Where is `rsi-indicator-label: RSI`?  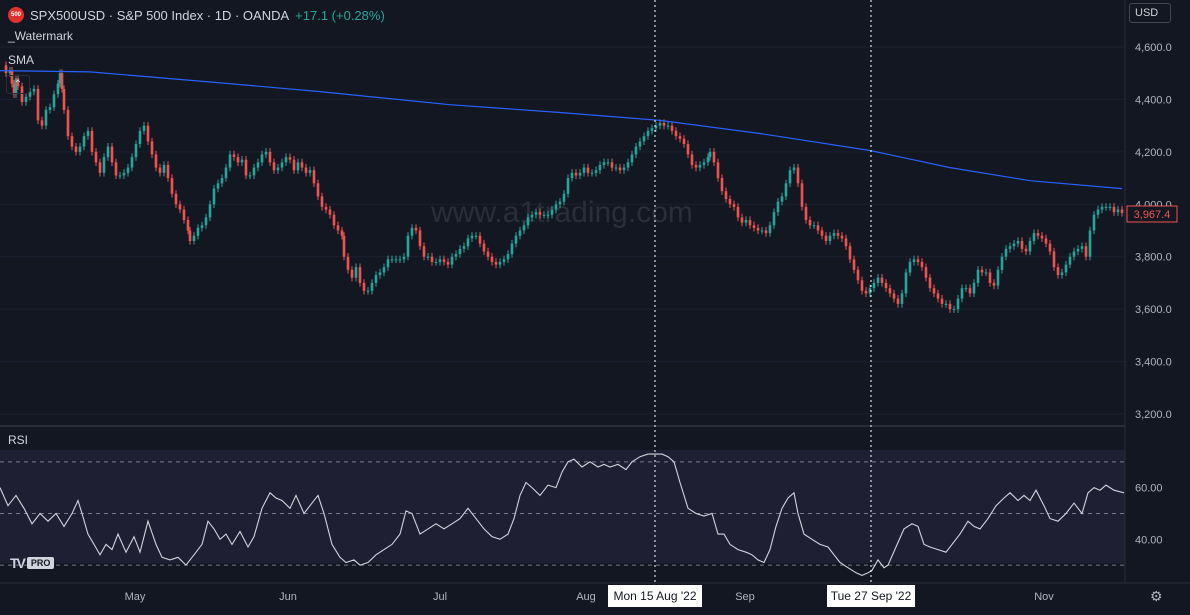 rsi-indicator-label: RSI is located at coordinates (18, 440).